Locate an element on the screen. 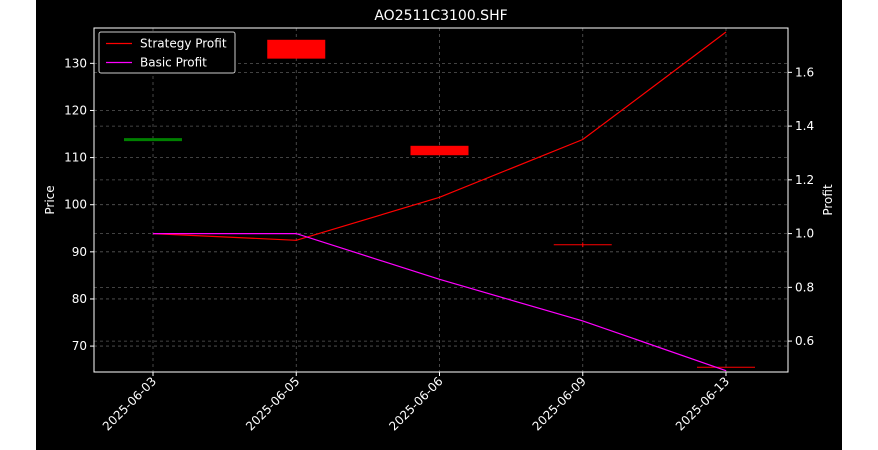 The image size is (878, 450). right-axis-label: Profit is located at coordinates (828, 200).